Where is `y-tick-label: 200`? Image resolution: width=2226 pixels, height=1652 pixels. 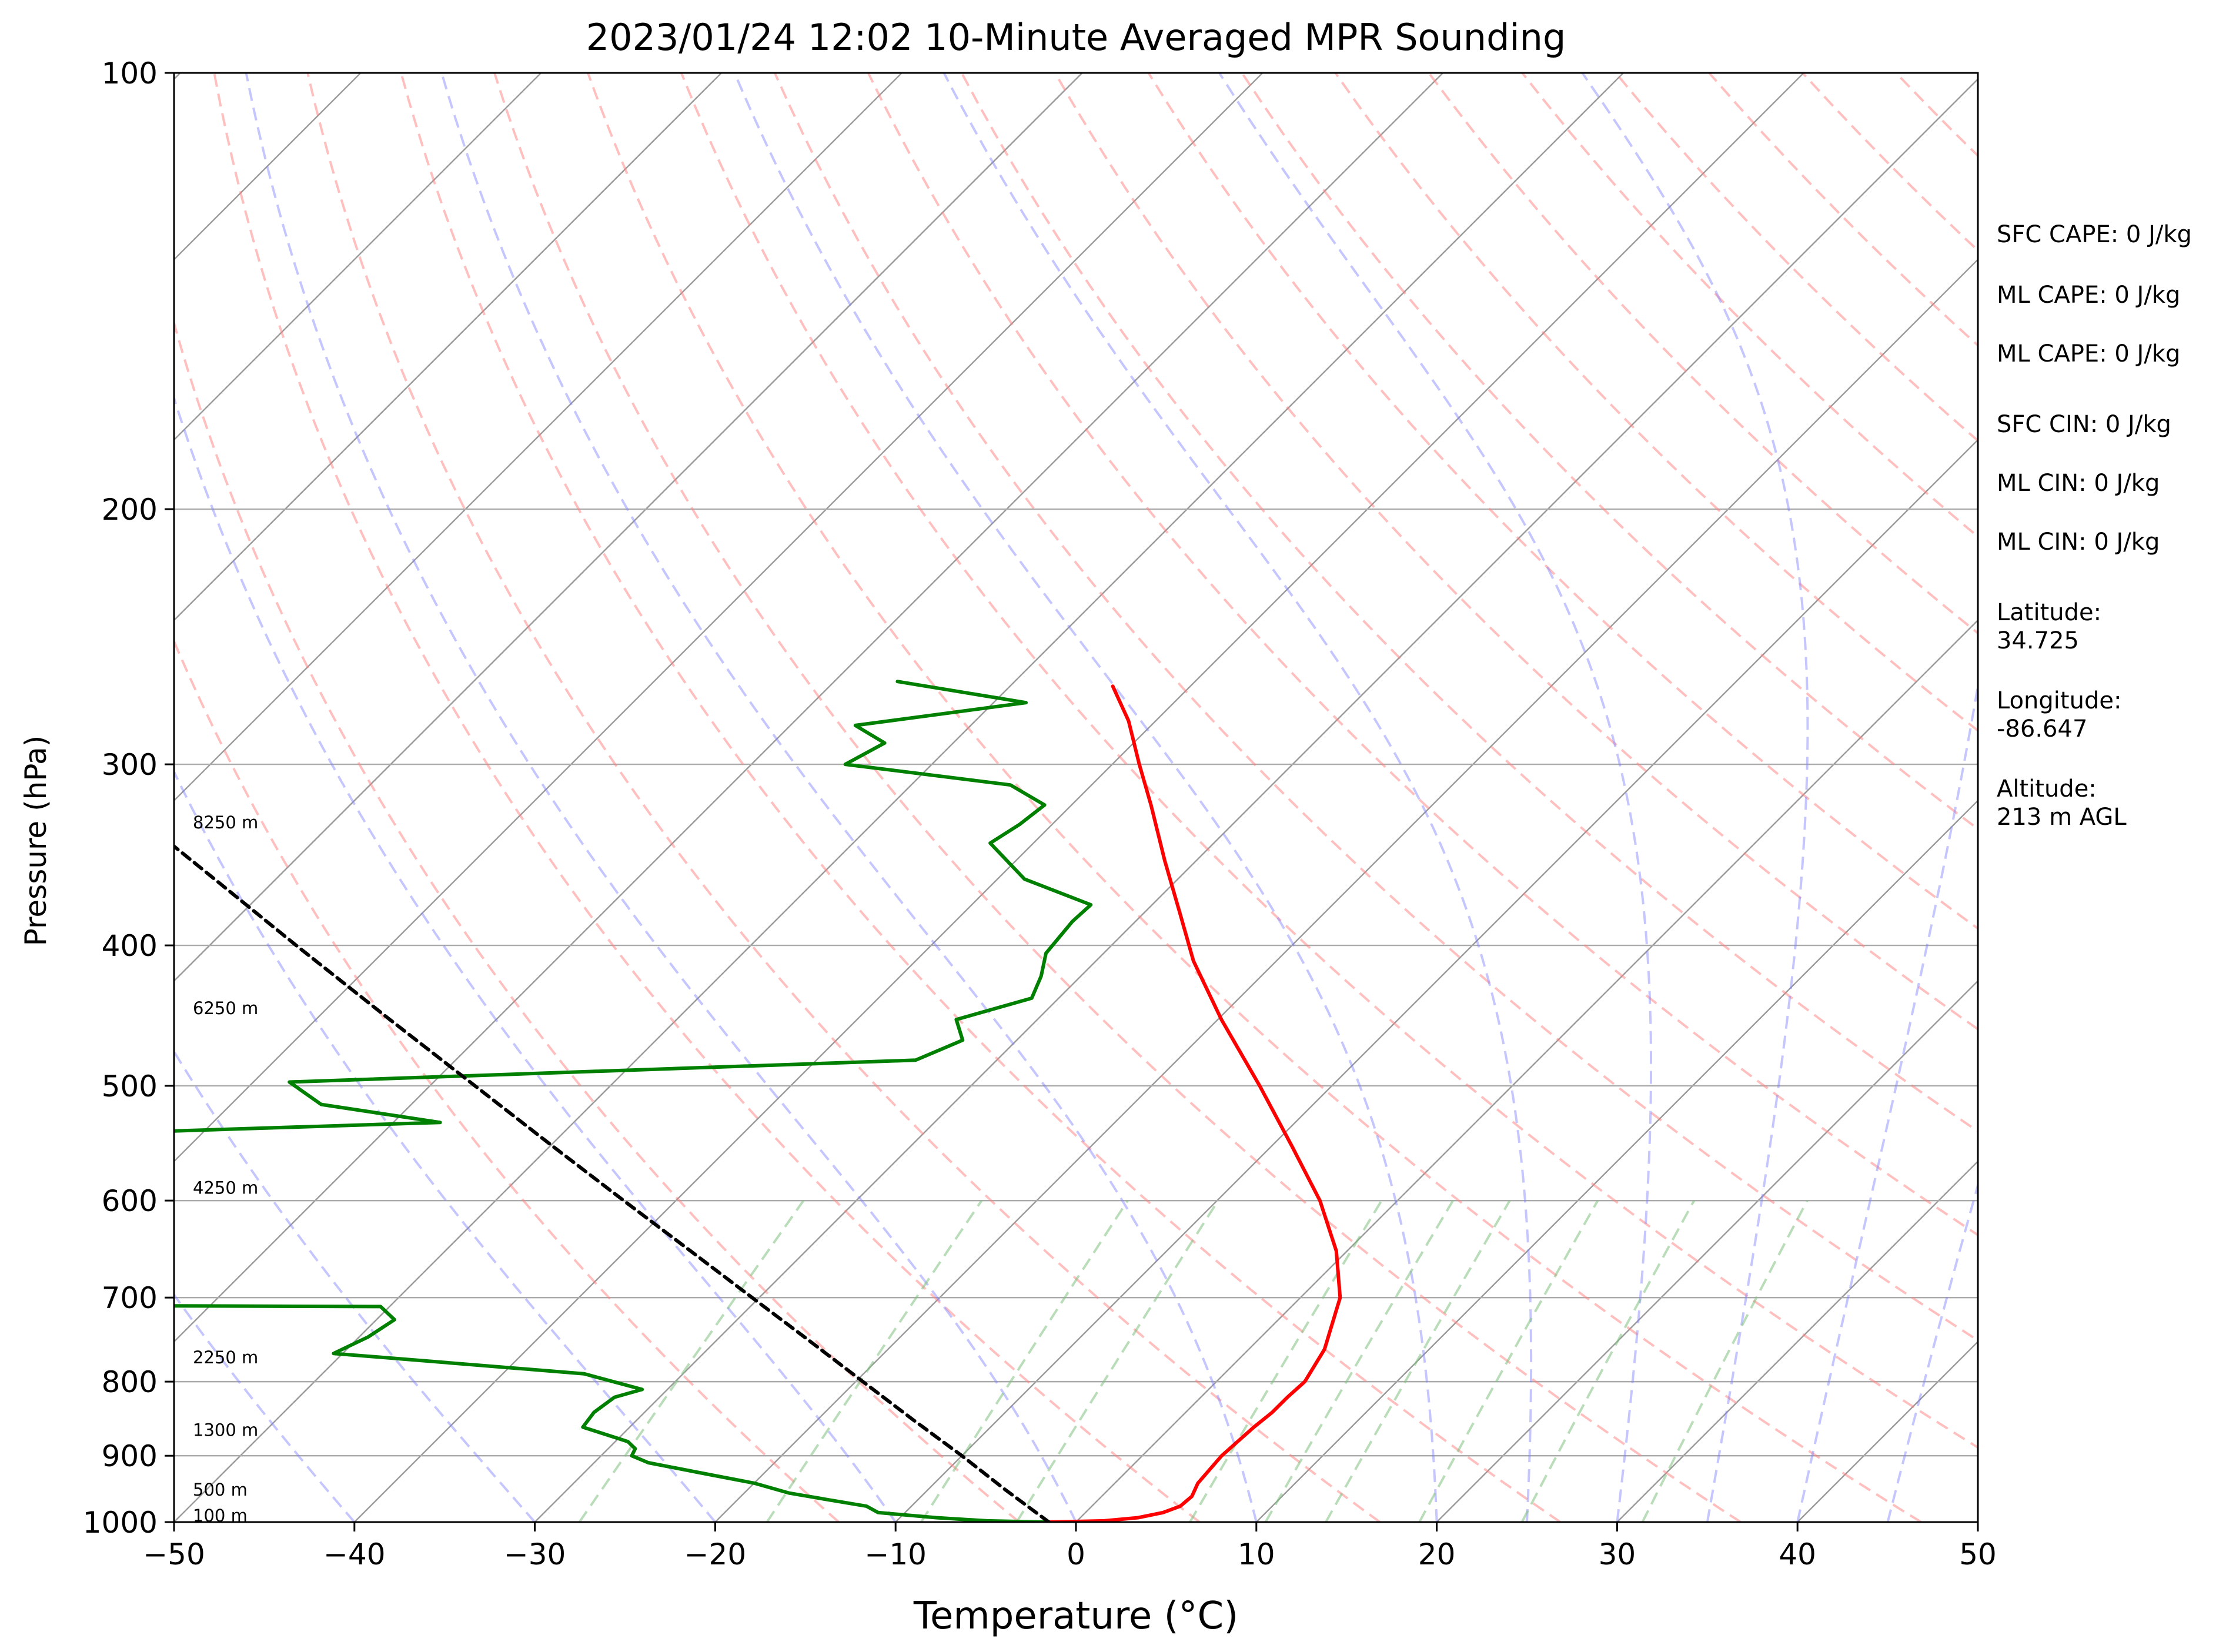
y-tick-label: 200 is located at coordinates (130, 510).